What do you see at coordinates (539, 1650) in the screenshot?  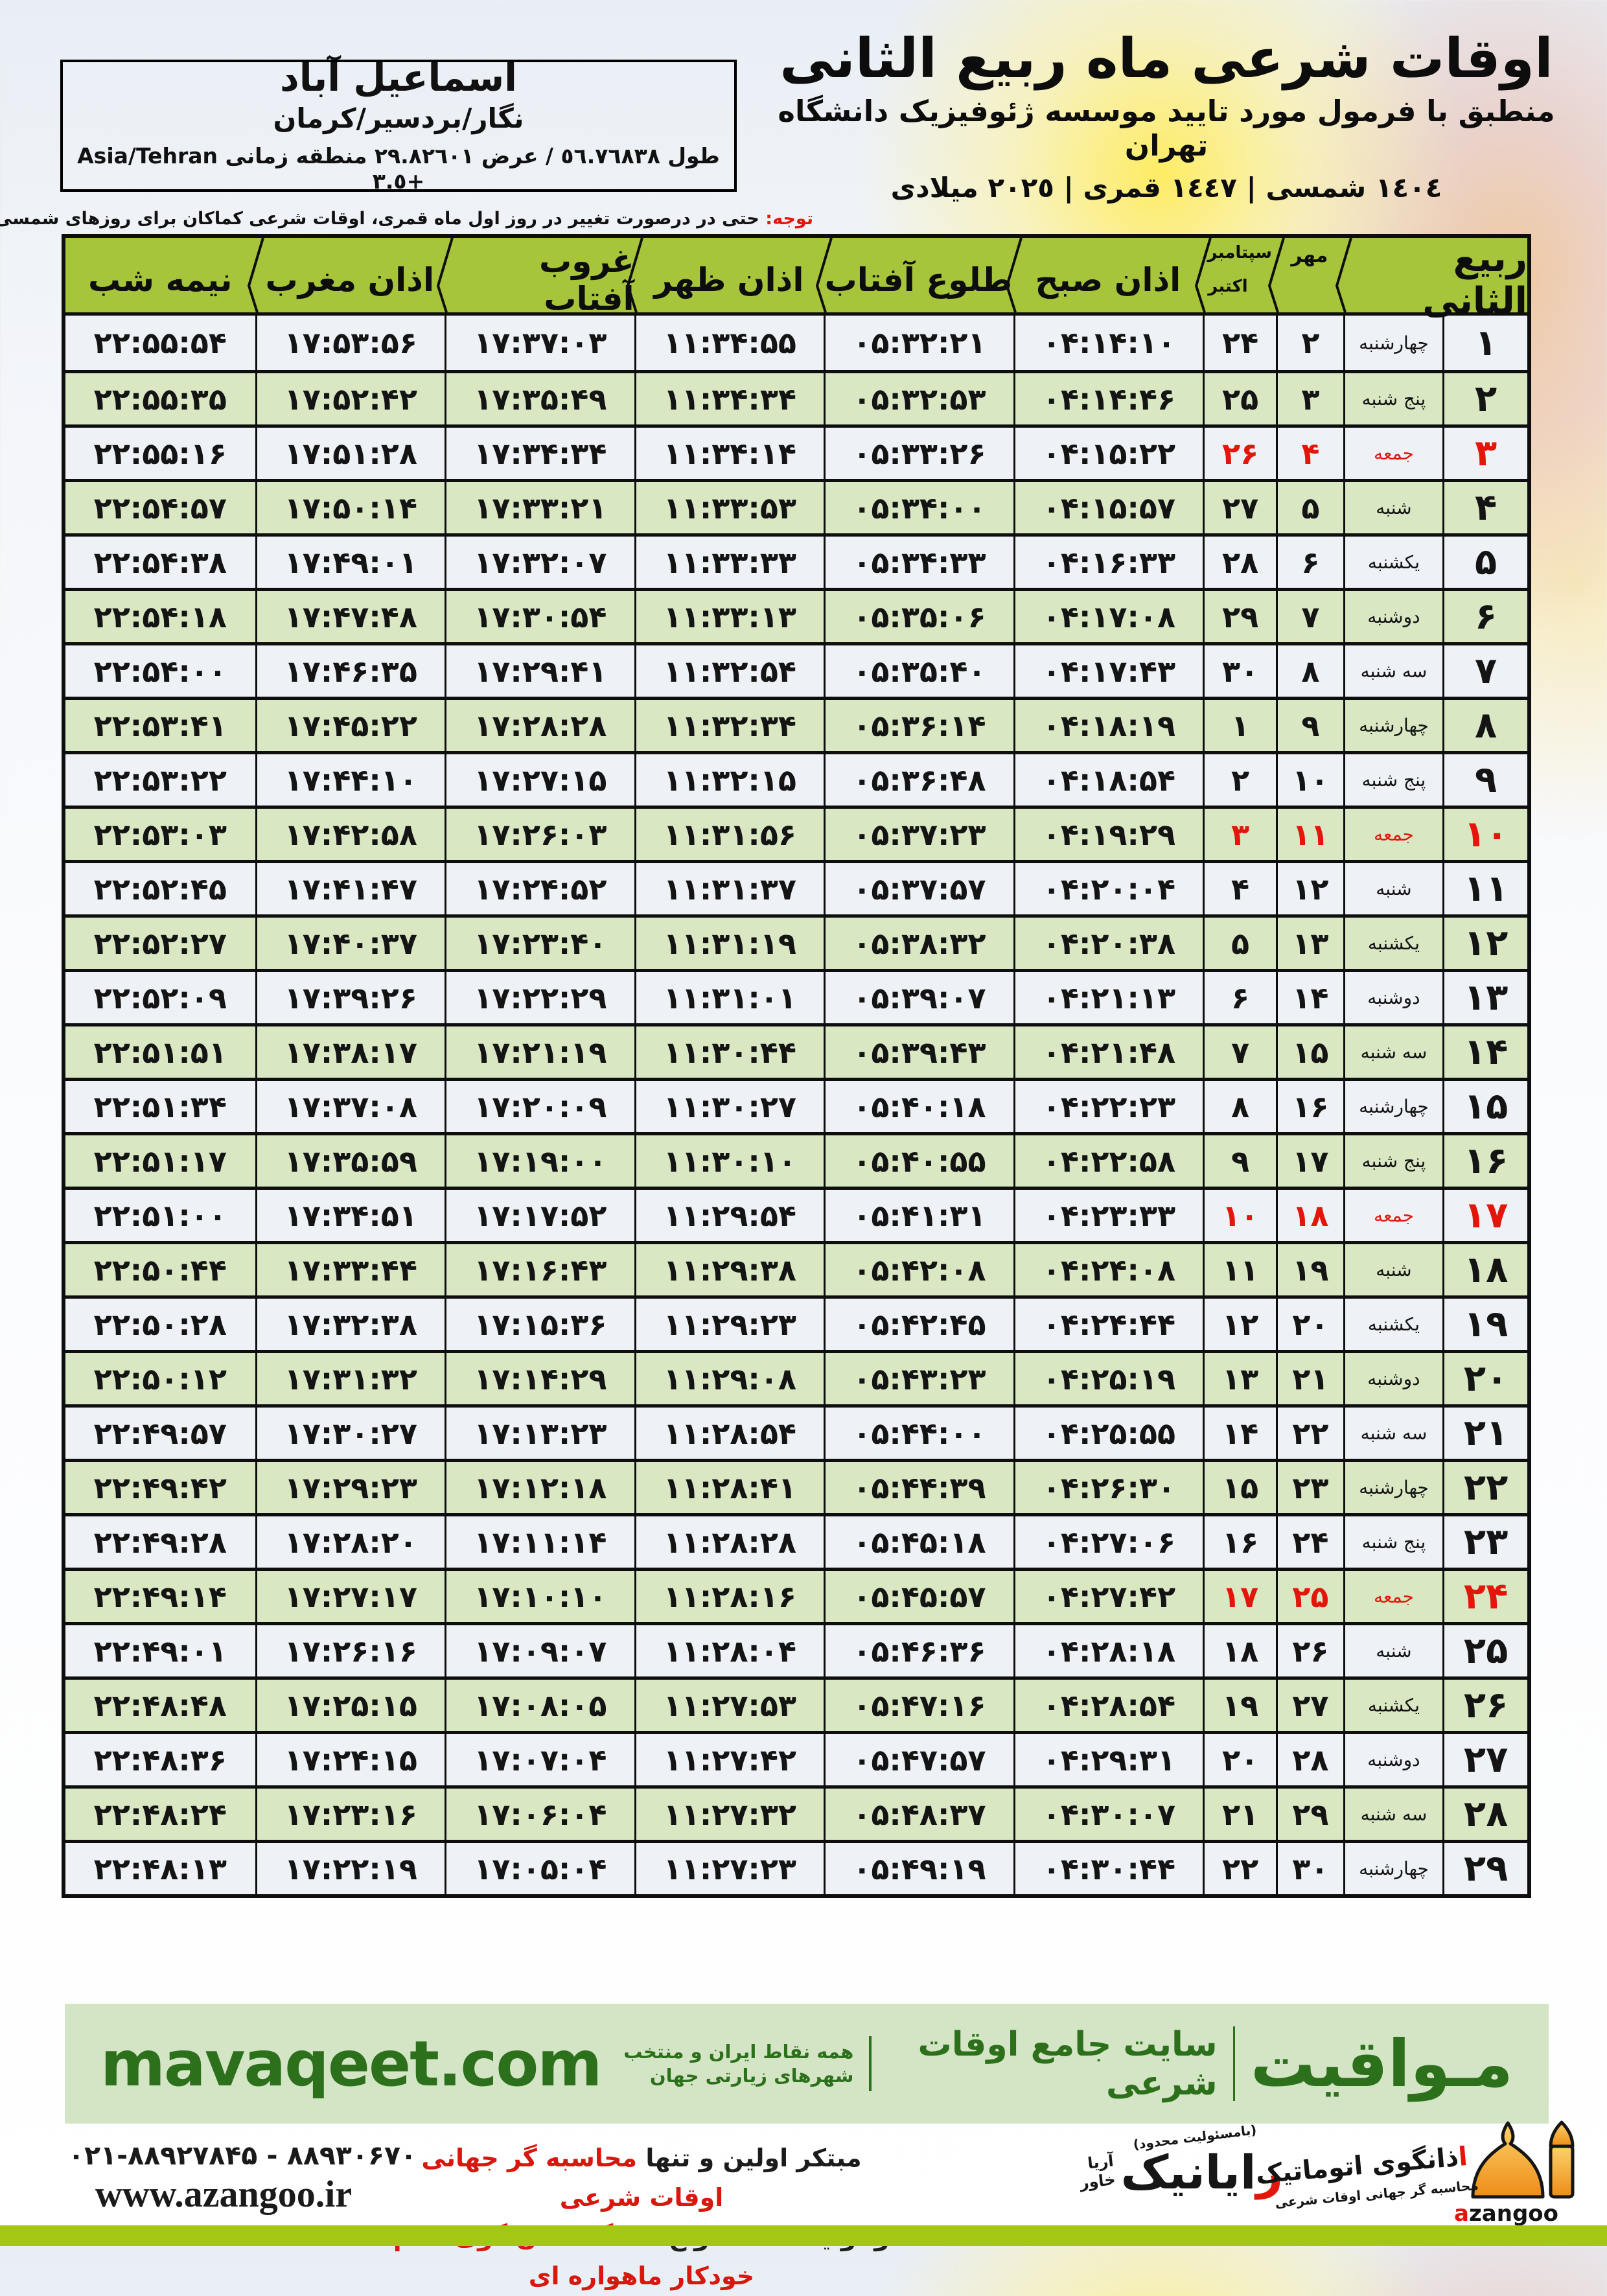 I see `cell-sunset-time: ۱۷:۰۹:۰۷` at bounding box center [539, 1650].